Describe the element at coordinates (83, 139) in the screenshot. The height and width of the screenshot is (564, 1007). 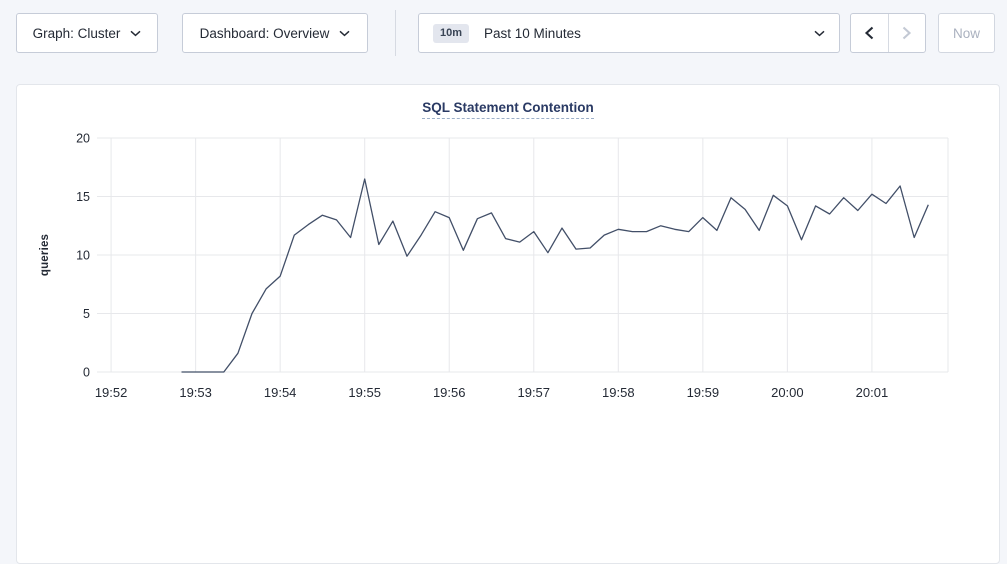
I see `y-tick-label: 20` at that location.